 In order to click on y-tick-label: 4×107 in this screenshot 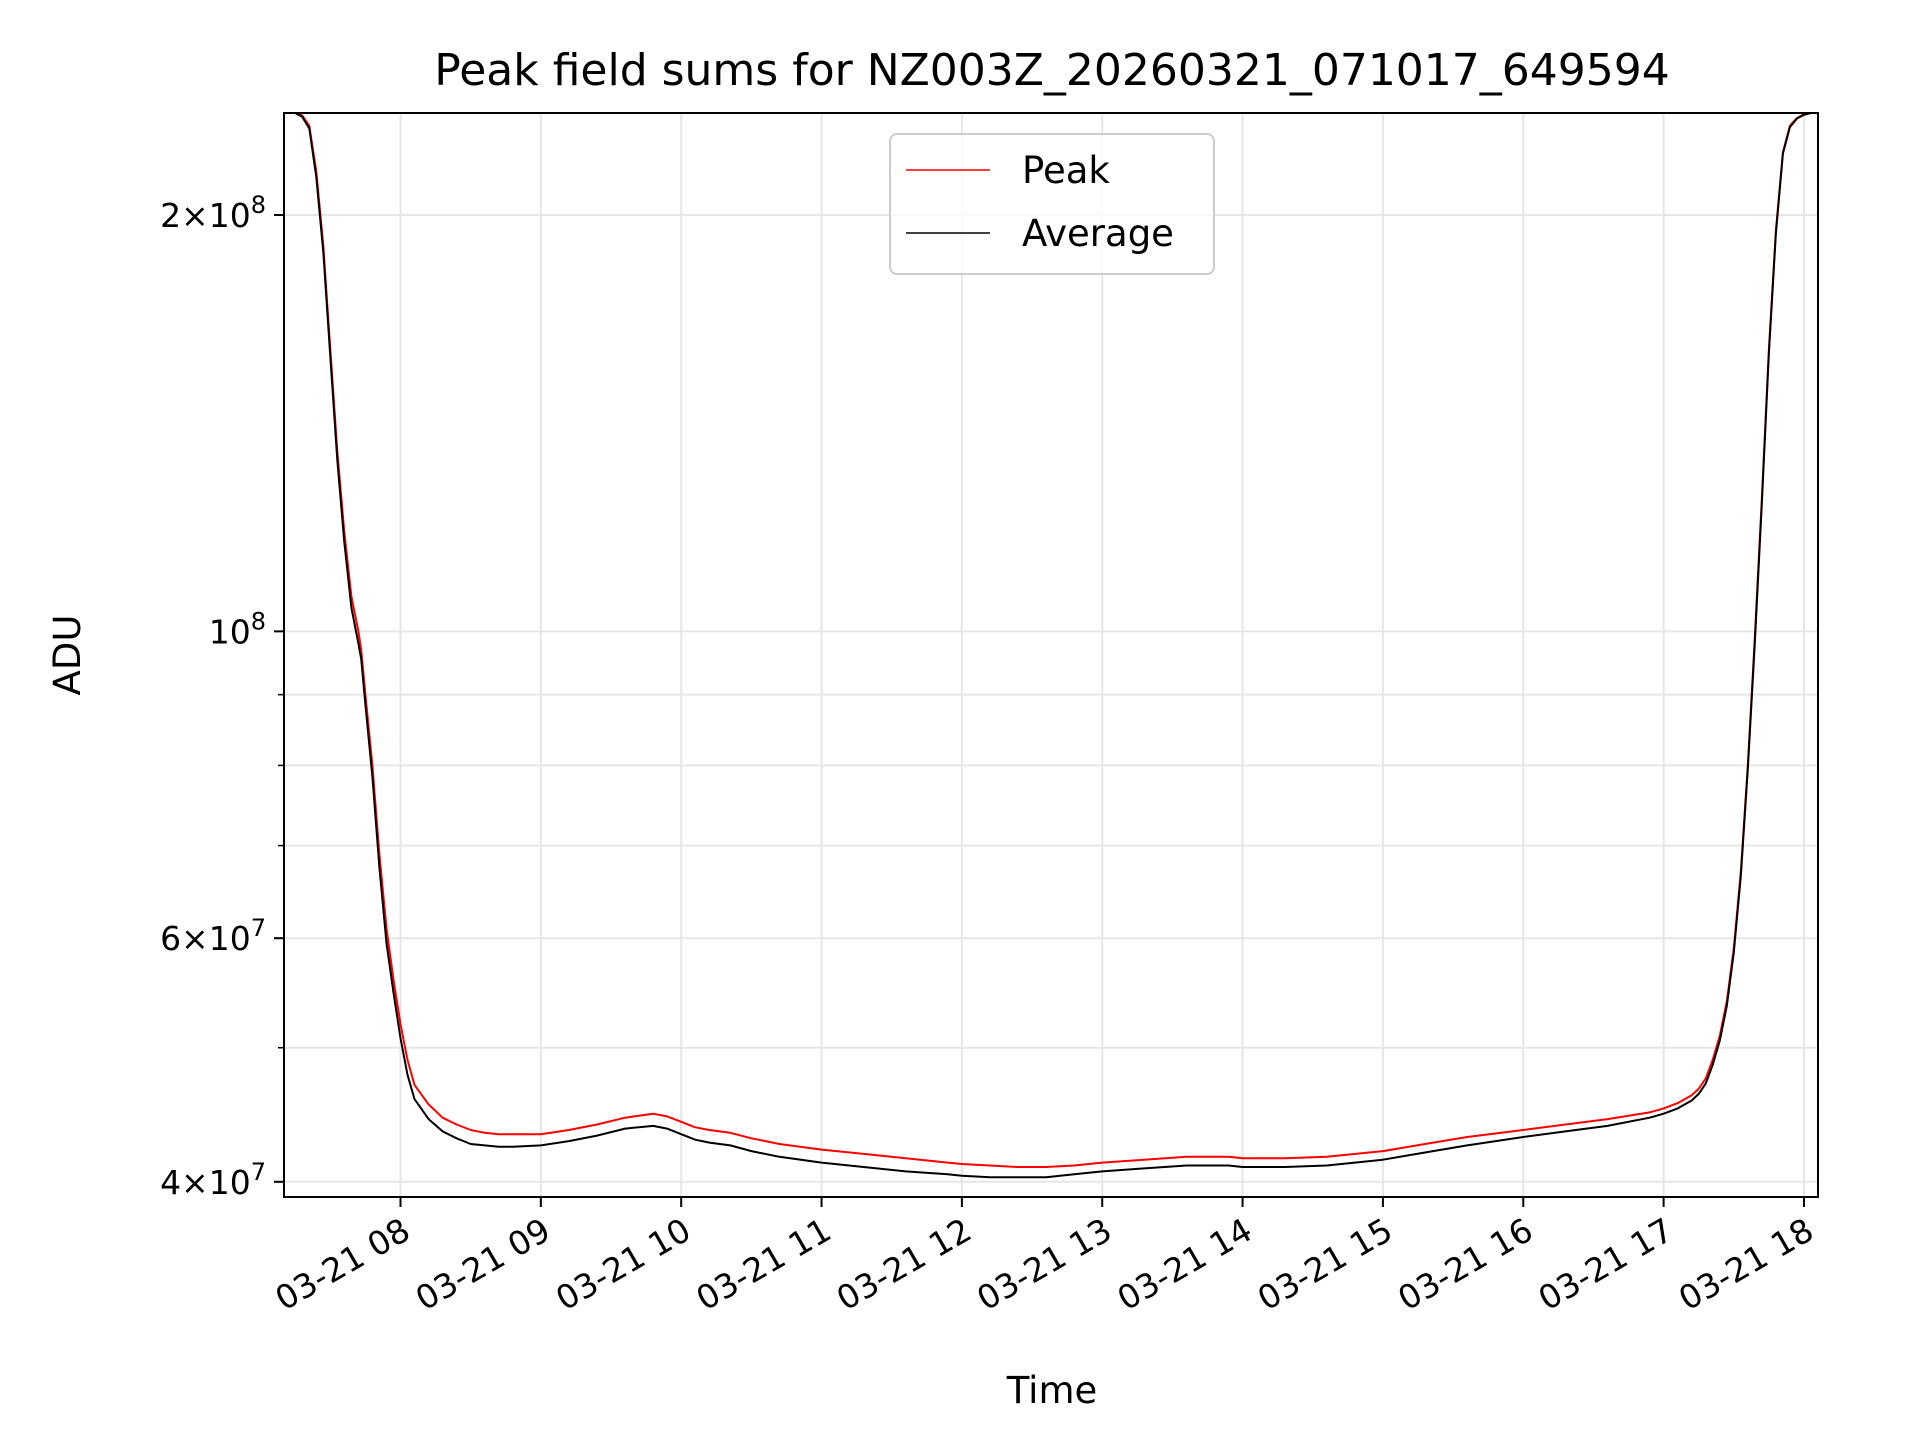, I will do `click(213, 1180)`.